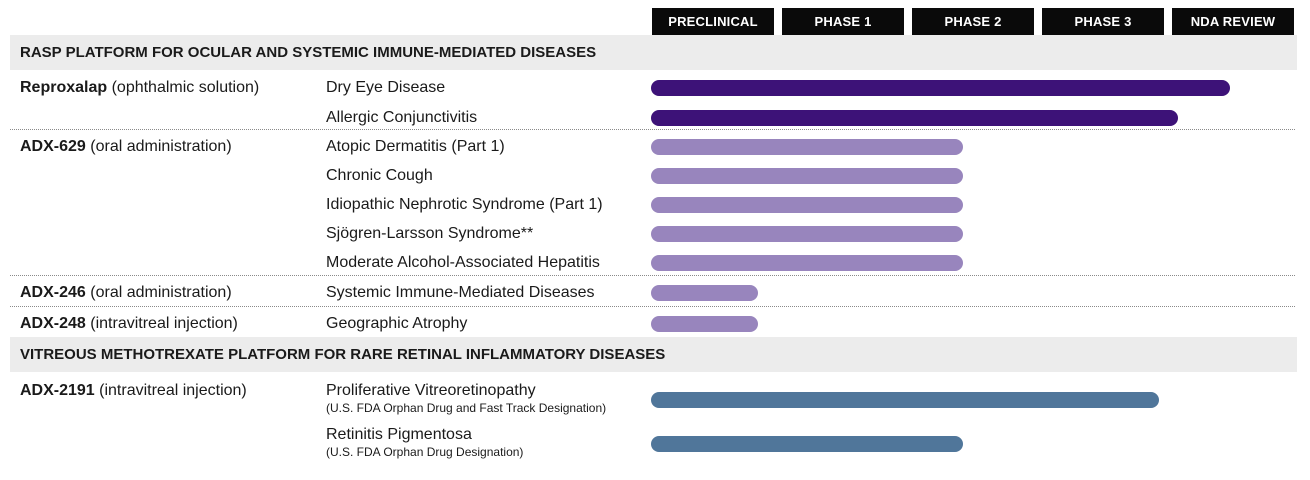 The image size is (1310, 480). I want to click on program-label: Reproxalap (ophthalmic solution), so click(139, 88).